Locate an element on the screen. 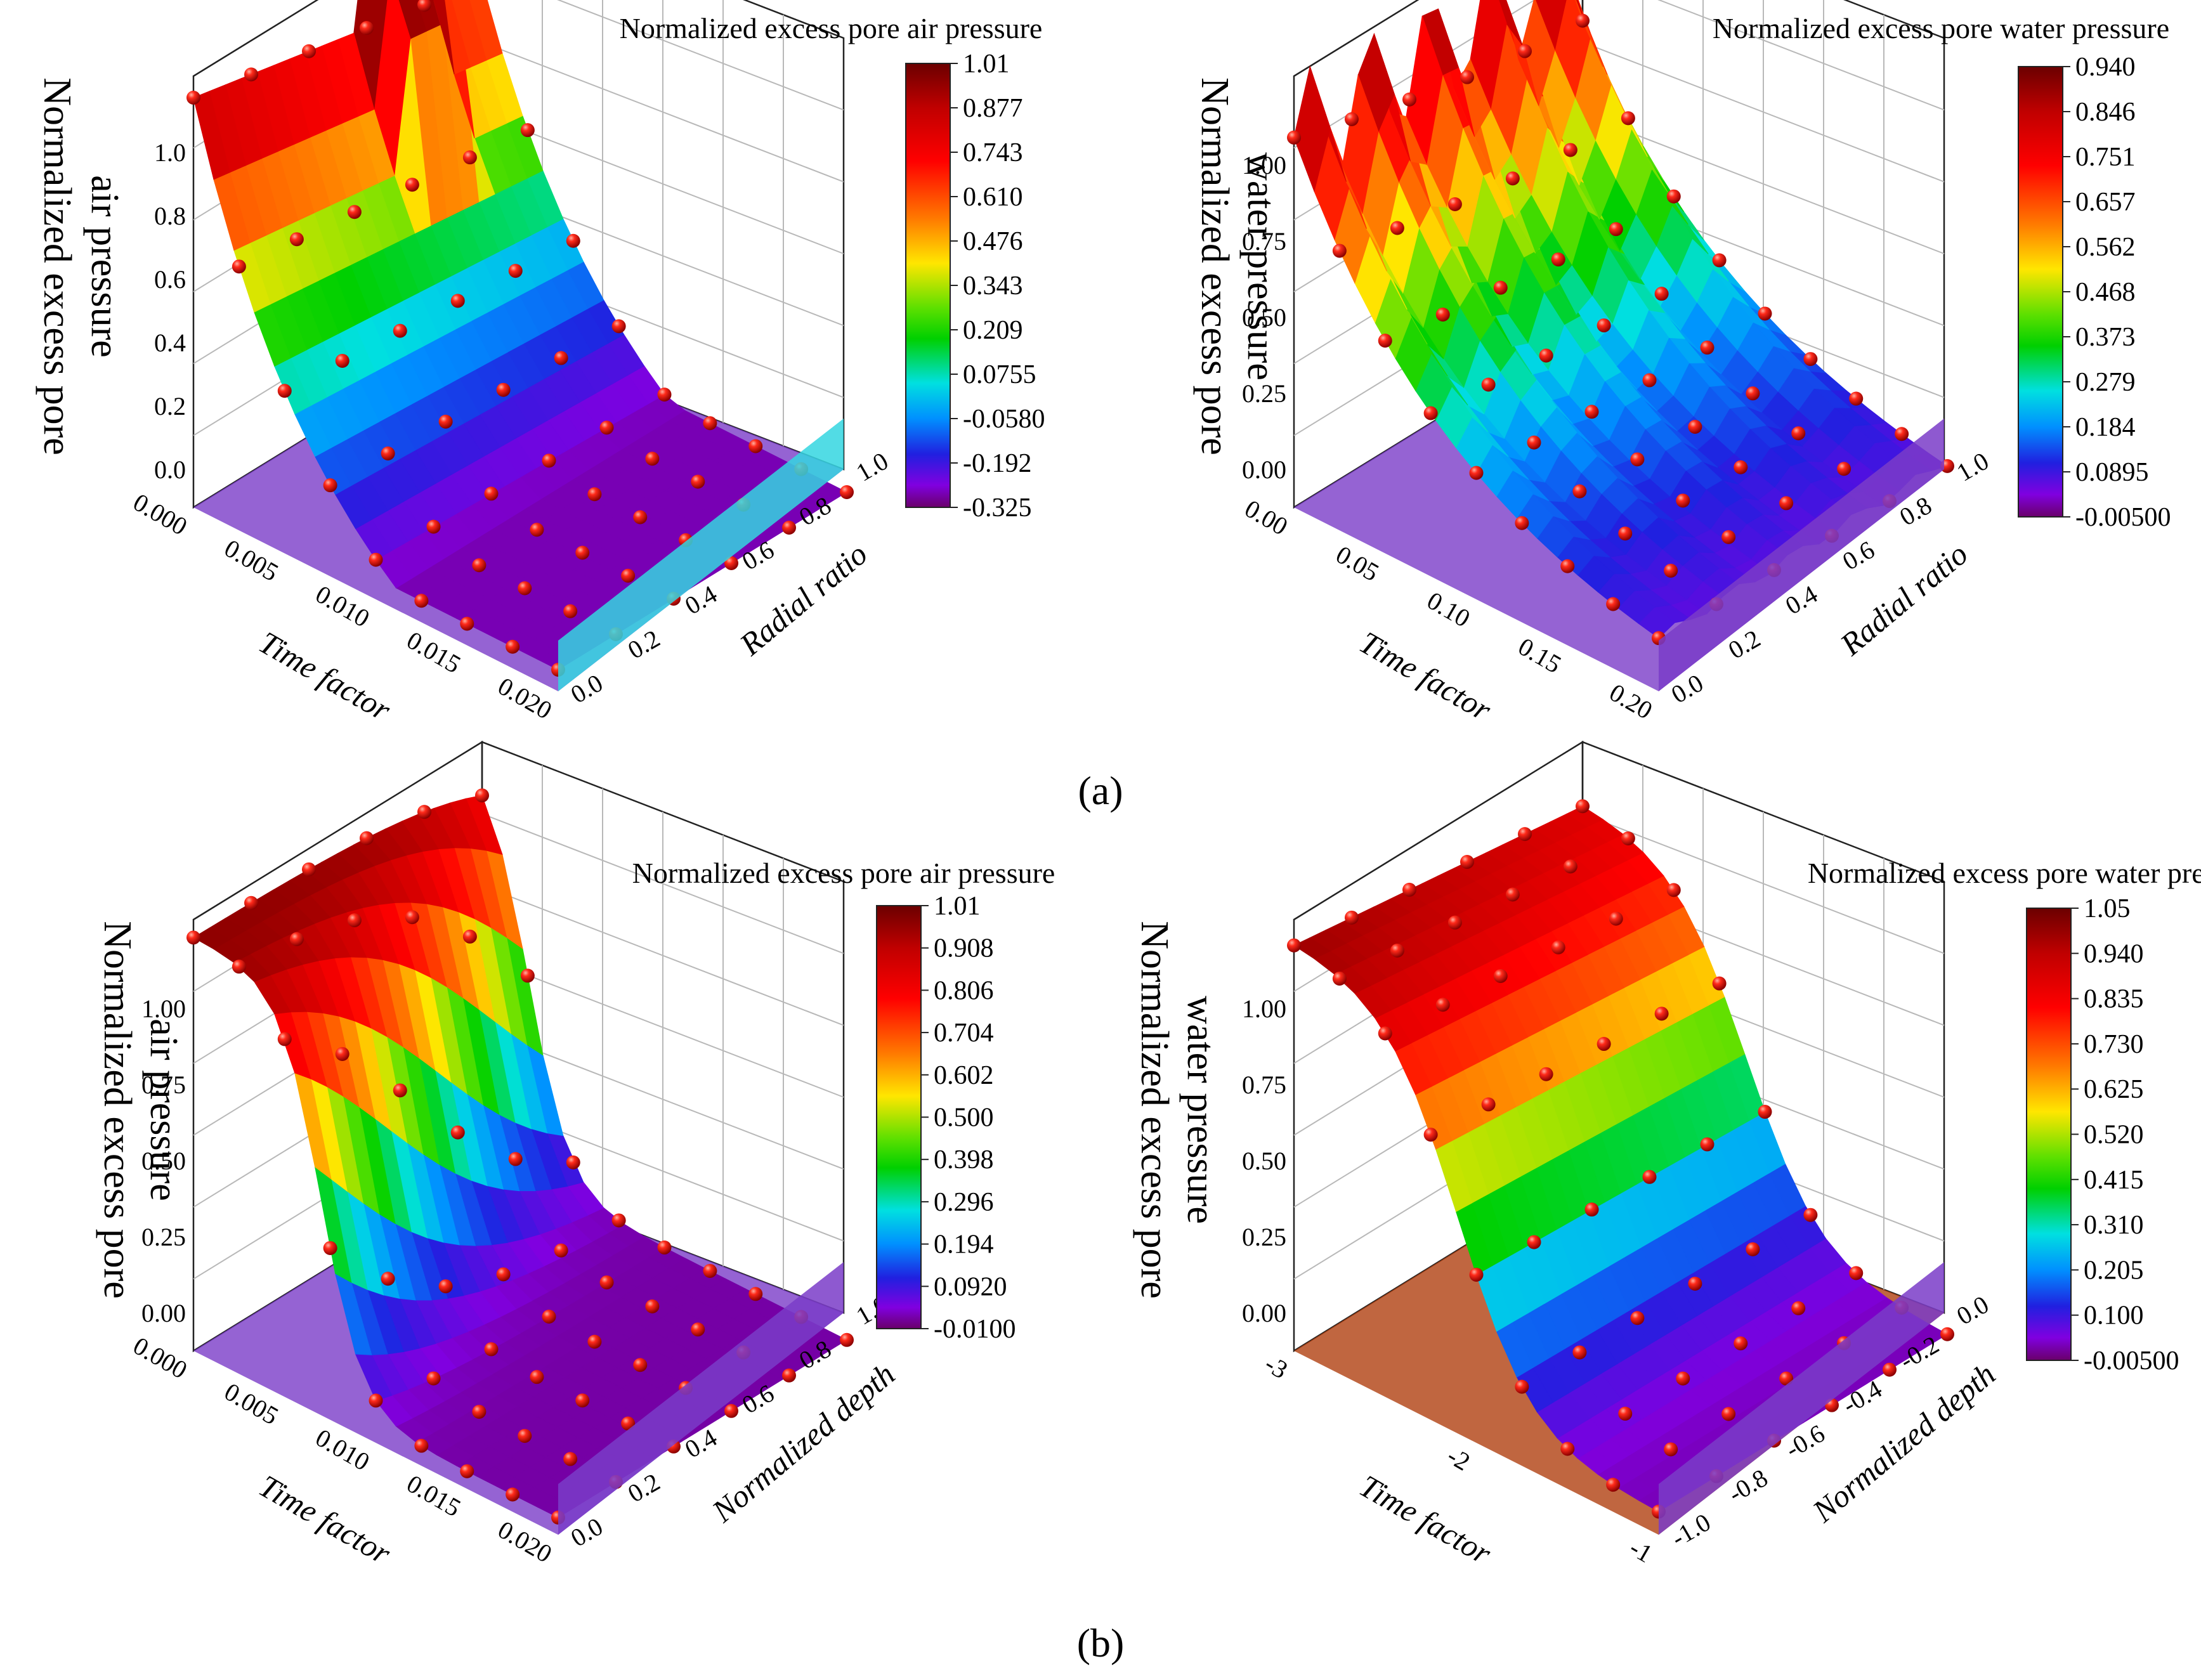  colorbar-tick-label: -0.0100 is located at coordinates (975, 1329).